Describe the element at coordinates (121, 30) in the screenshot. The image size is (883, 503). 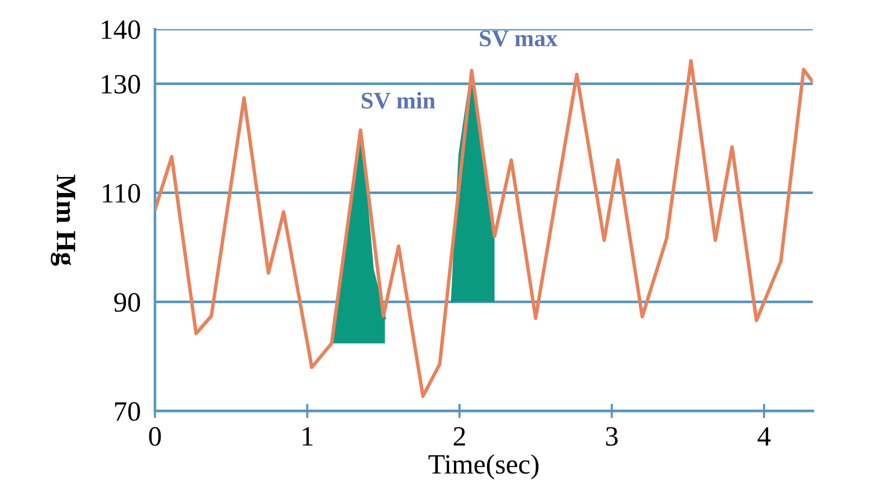
I see `y-tick-label: 140` at that location.